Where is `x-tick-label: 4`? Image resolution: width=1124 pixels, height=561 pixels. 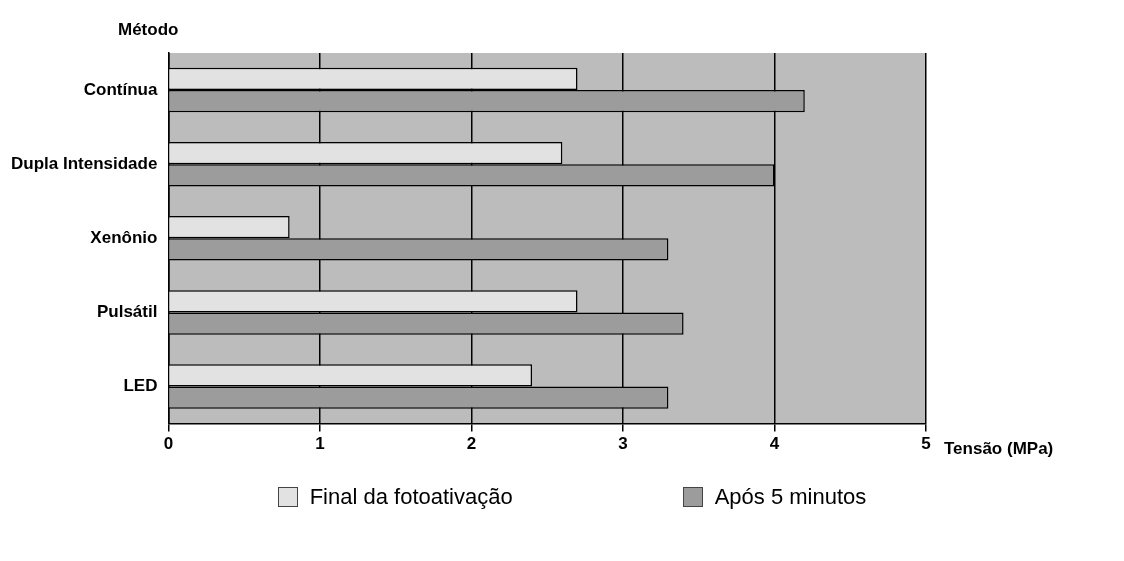 x-tick-label: 4 is located at coordinates (774, 444).